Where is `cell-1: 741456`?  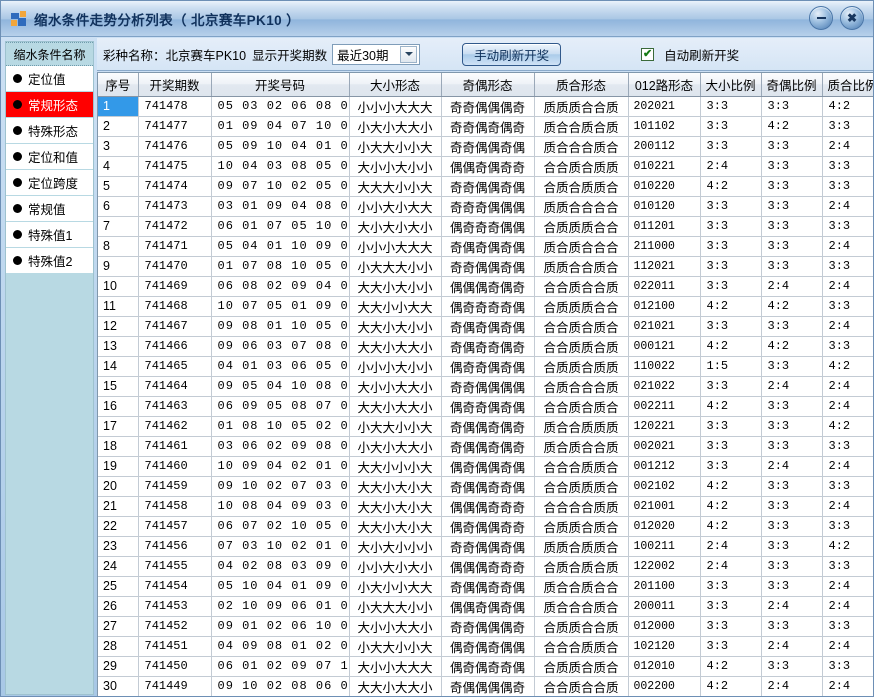 cell-1: 741456 is located at coordinates (175, 546).